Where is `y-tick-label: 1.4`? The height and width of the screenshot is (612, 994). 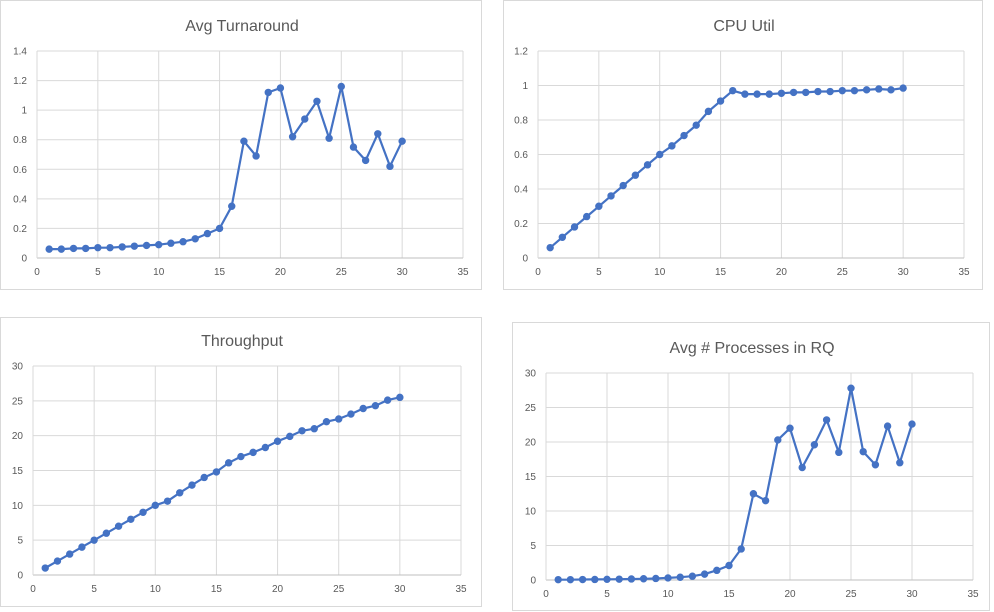 y-tick-label: 1.4 is located at coordinates (20, 52).